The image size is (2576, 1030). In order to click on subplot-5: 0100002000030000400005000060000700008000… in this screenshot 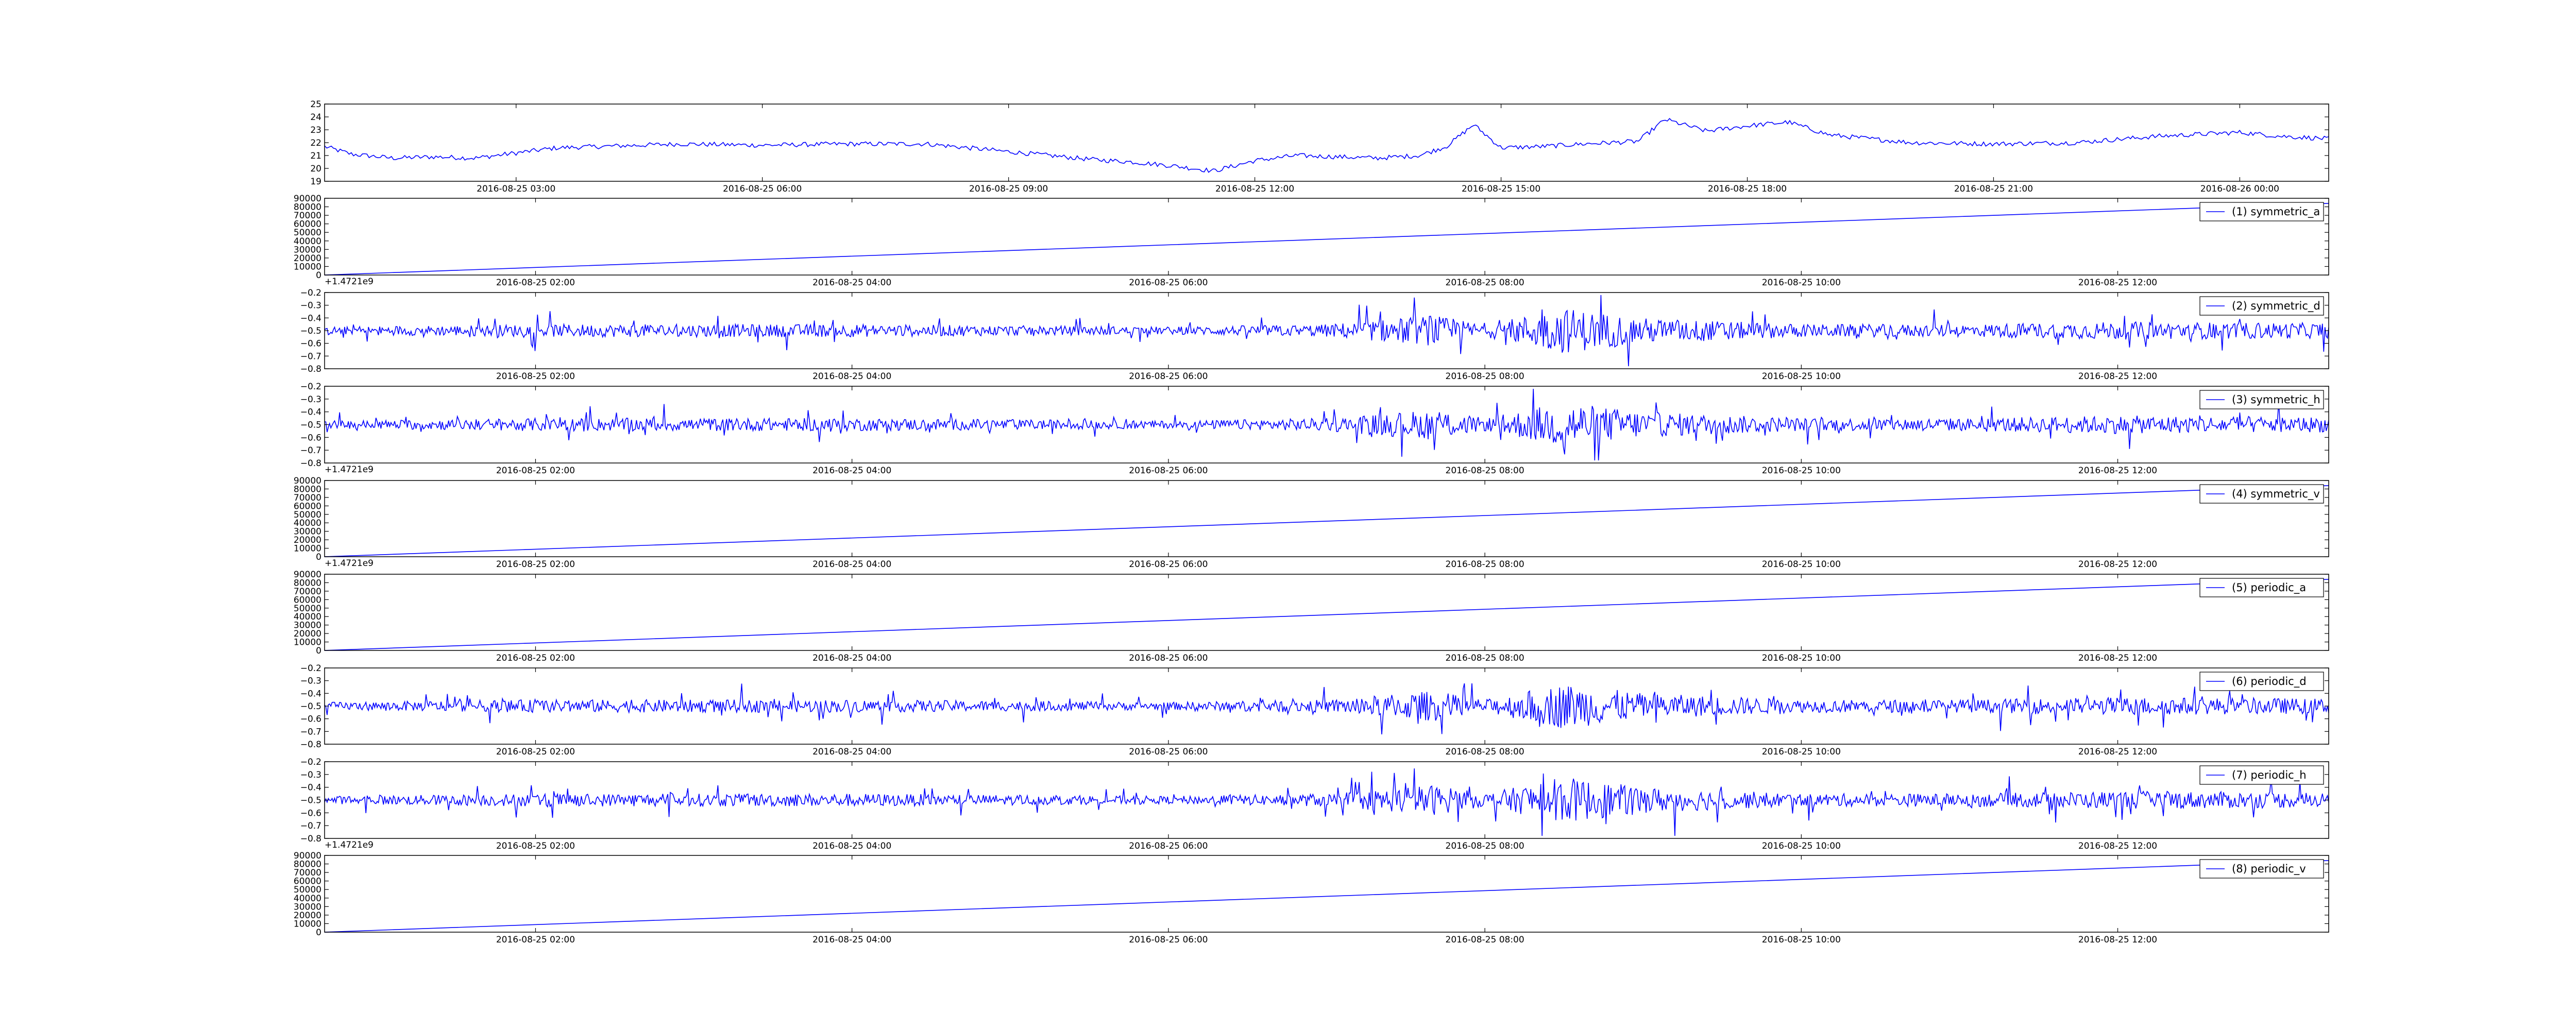, I will do `click(1311, 523)`.